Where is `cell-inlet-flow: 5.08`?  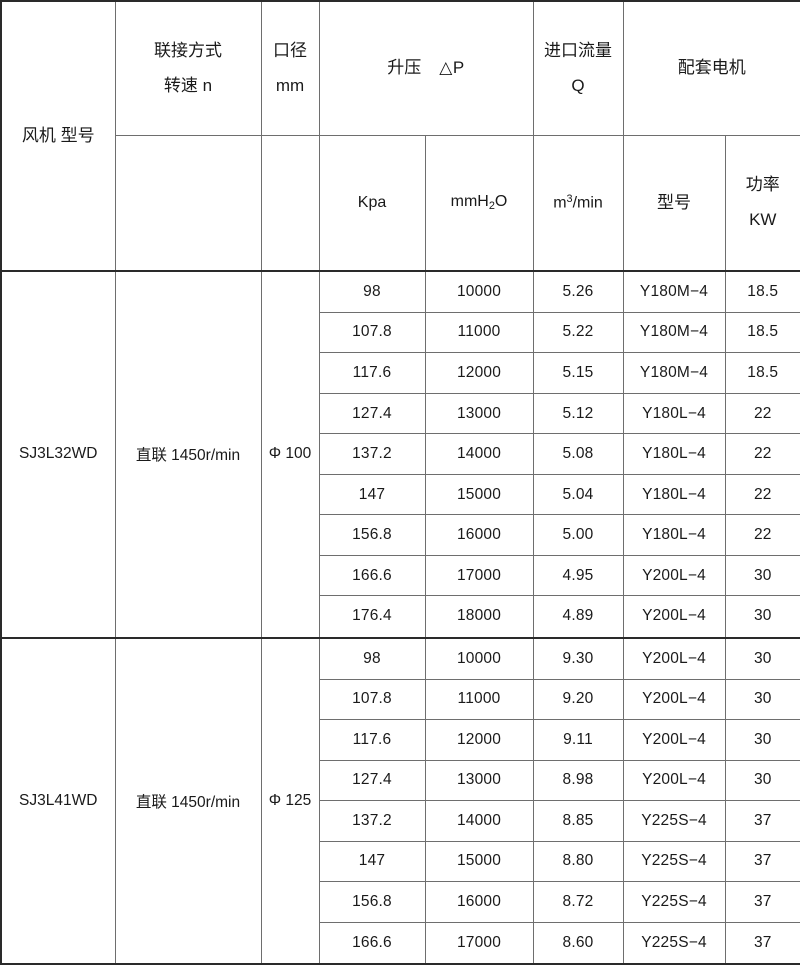
cell-inlet-flow: 5.08 is located at coordinates (578, 454).